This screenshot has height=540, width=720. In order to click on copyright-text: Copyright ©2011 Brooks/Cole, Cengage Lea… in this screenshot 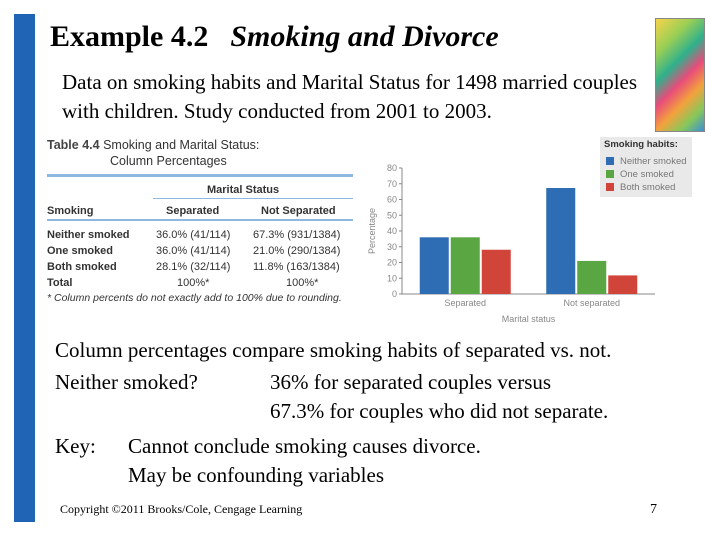, I will do `click(181, 509)`.